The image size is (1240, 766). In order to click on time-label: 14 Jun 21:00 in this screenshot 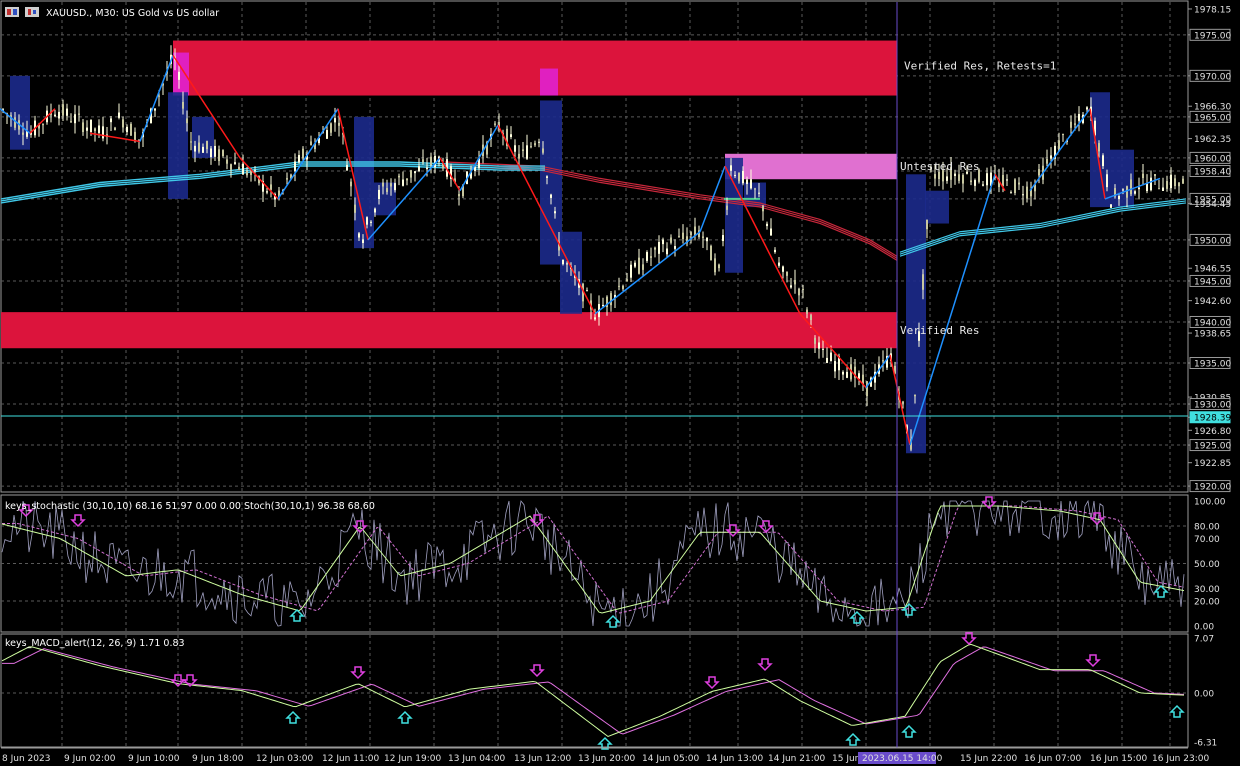, I will do `click(796, 759)`.